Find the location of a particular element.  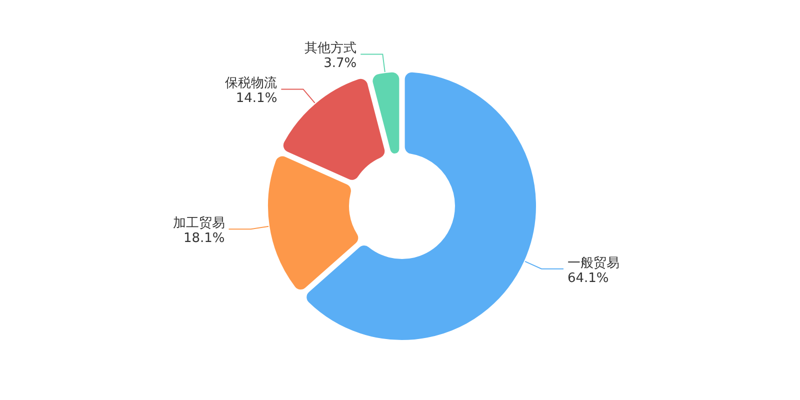

slice-label: 一般贸易 is located at coordinates (593, 263).